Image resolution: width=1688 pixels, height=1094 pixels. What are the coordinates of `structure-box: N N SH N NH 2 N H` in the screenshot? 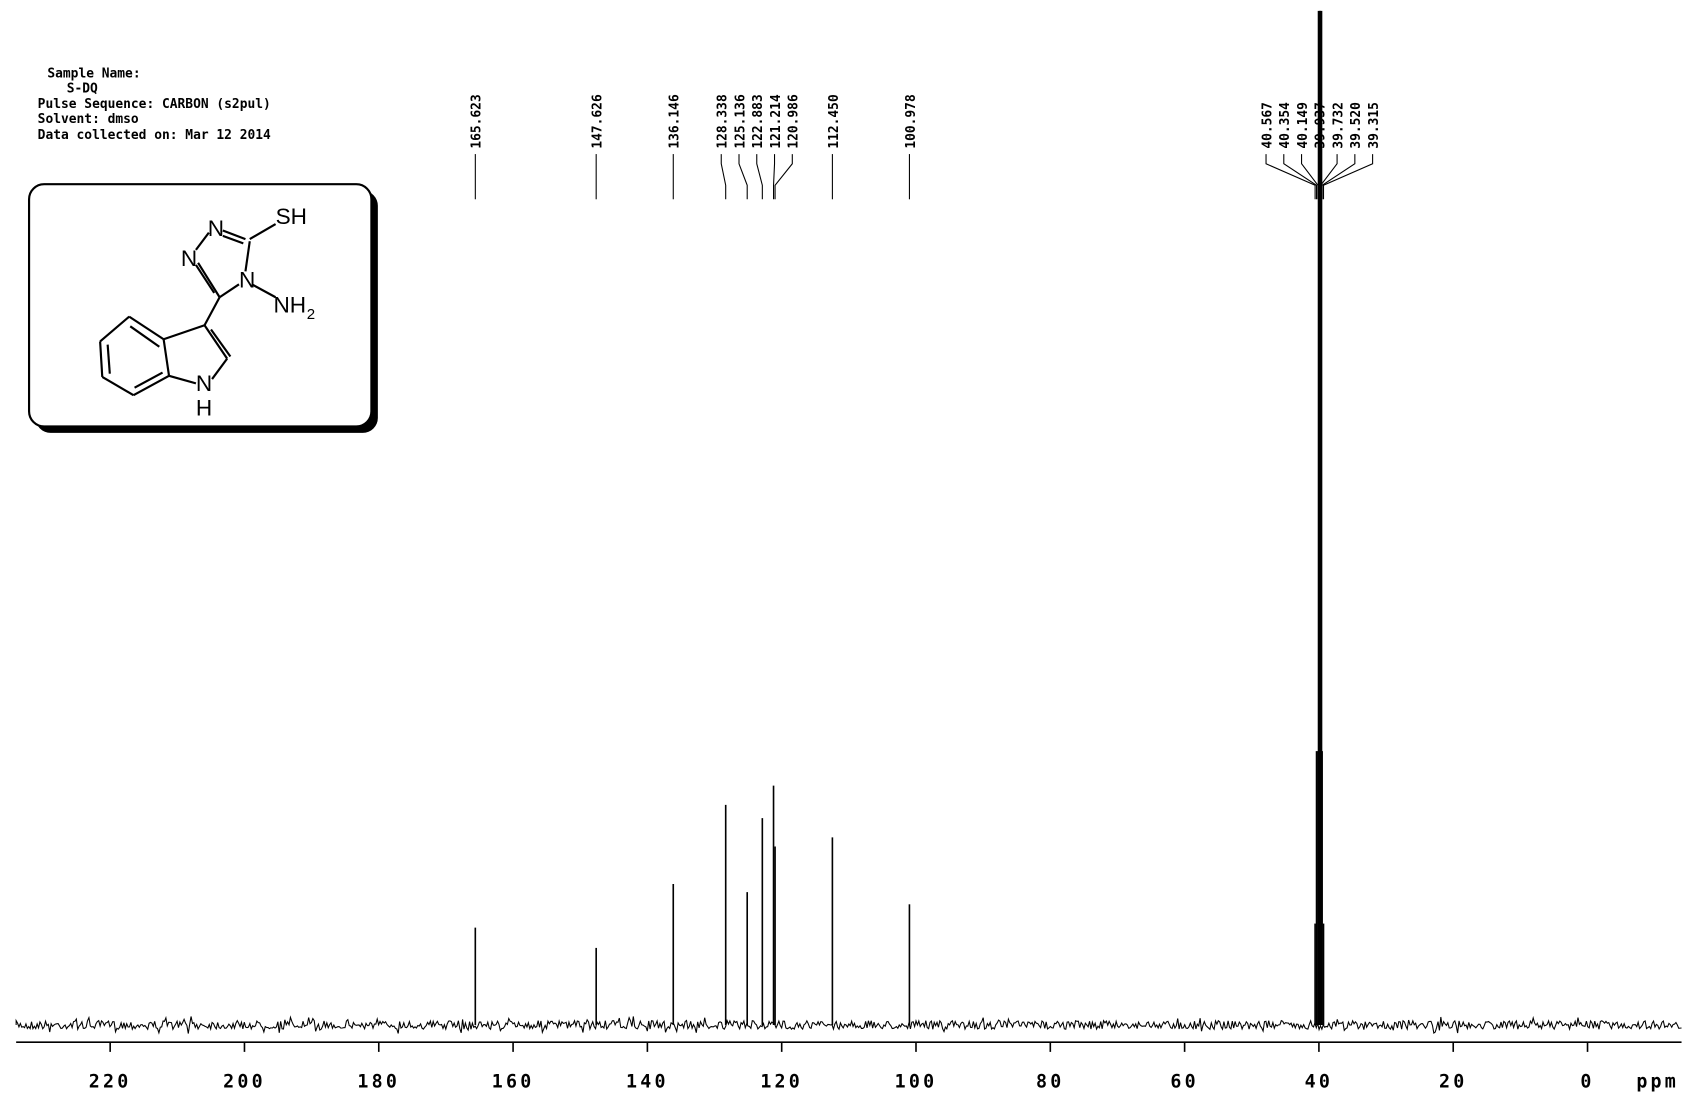 It's located at (202, 308).